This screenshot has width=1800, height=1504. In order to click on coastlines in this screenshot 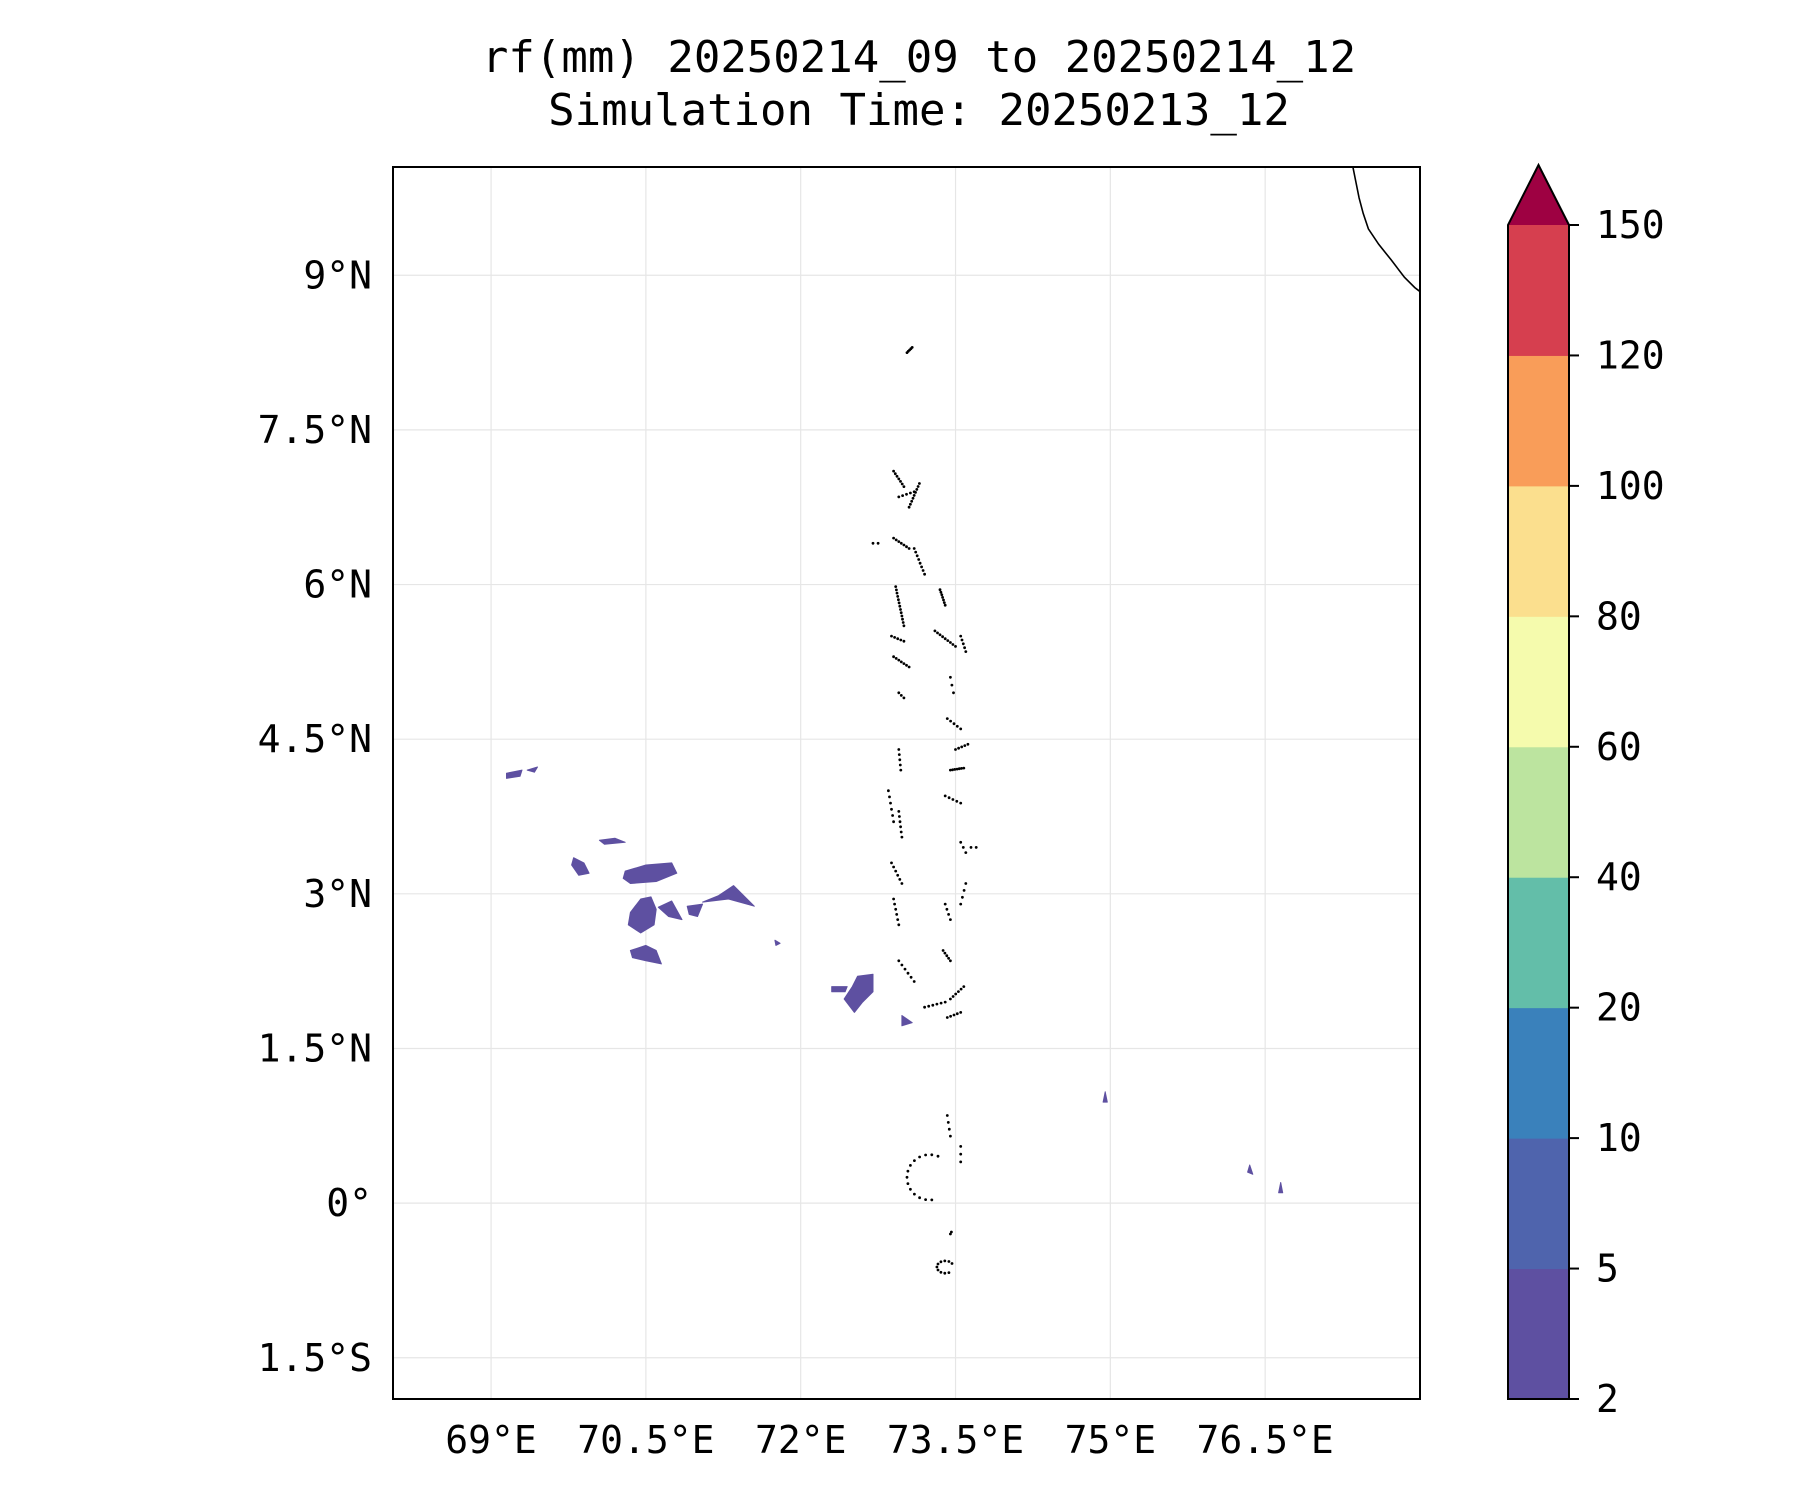, I will do `click(1386, 230)`.